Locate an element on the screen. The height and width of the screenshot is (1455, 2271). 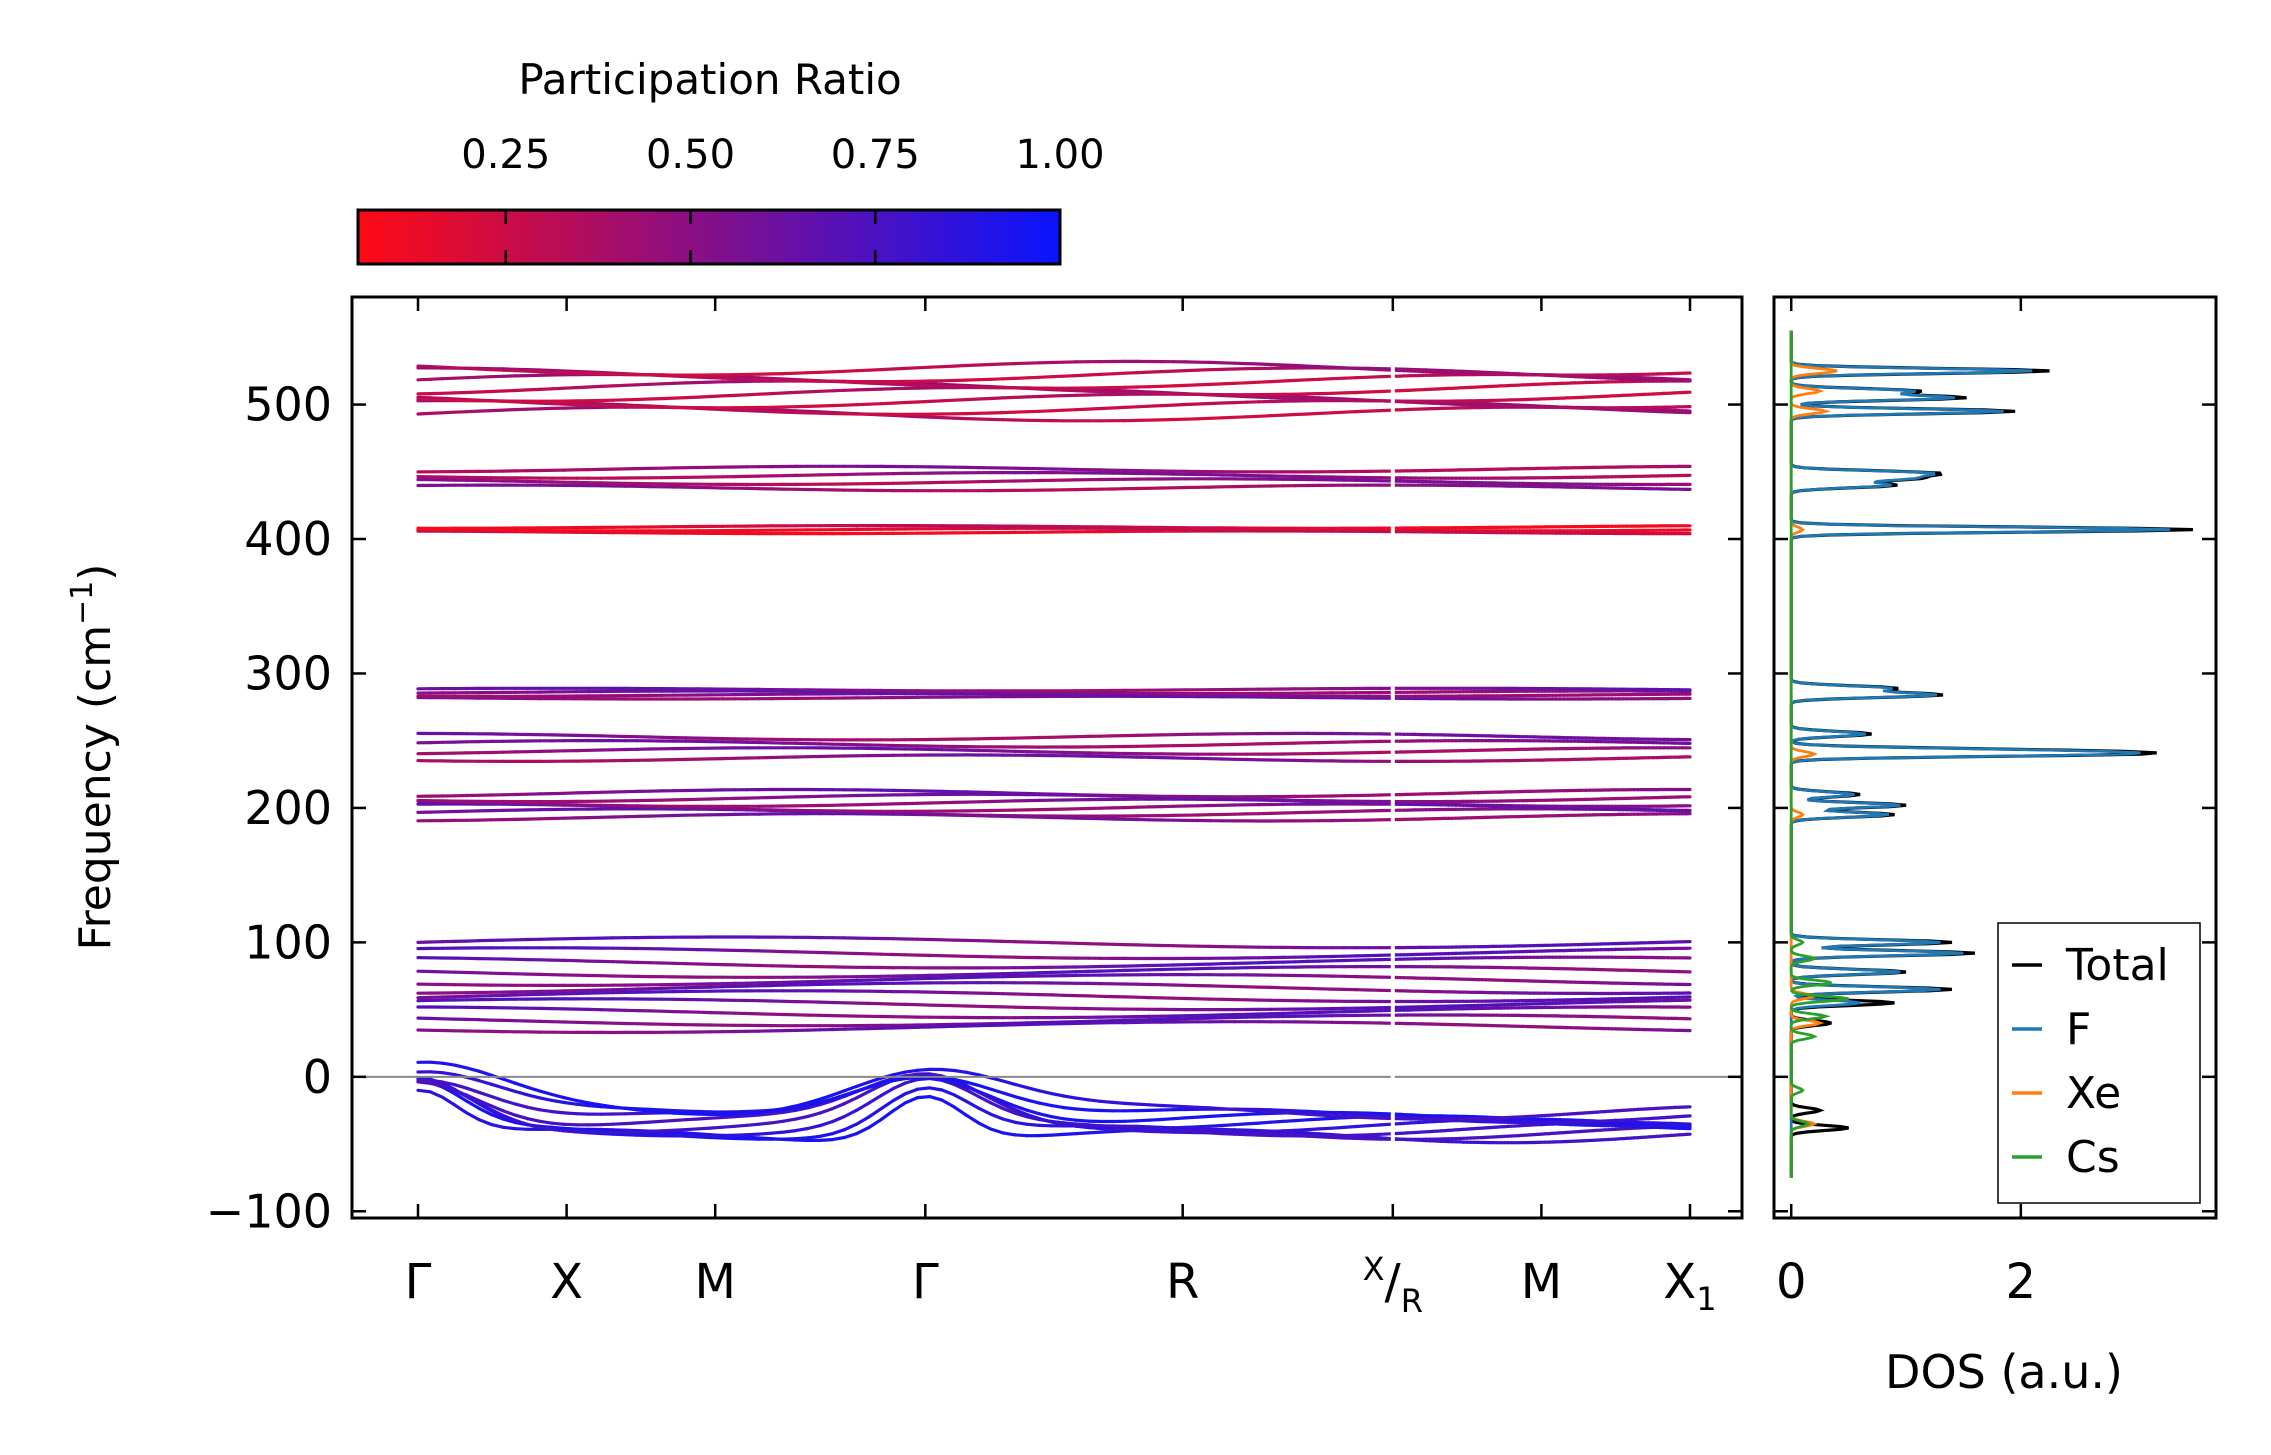
colorbar-tick-label: 0.50 is located at coordinates (690, 155).